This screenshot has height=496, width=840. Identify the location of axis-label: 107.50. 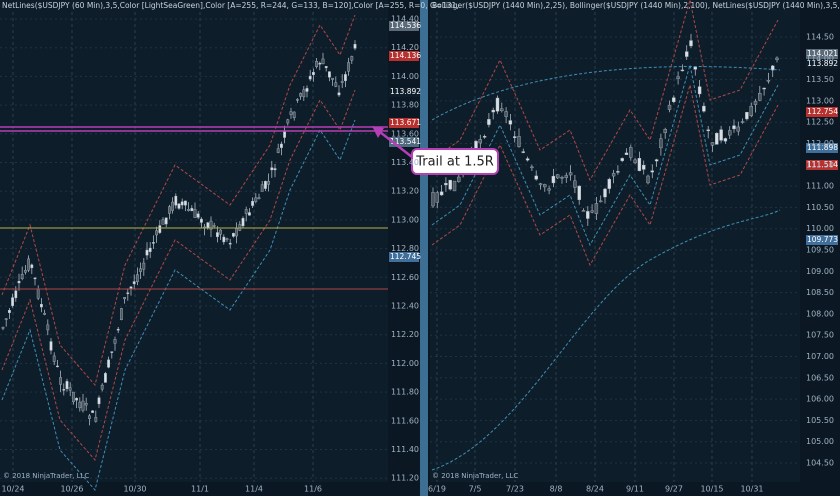
(820, 335).